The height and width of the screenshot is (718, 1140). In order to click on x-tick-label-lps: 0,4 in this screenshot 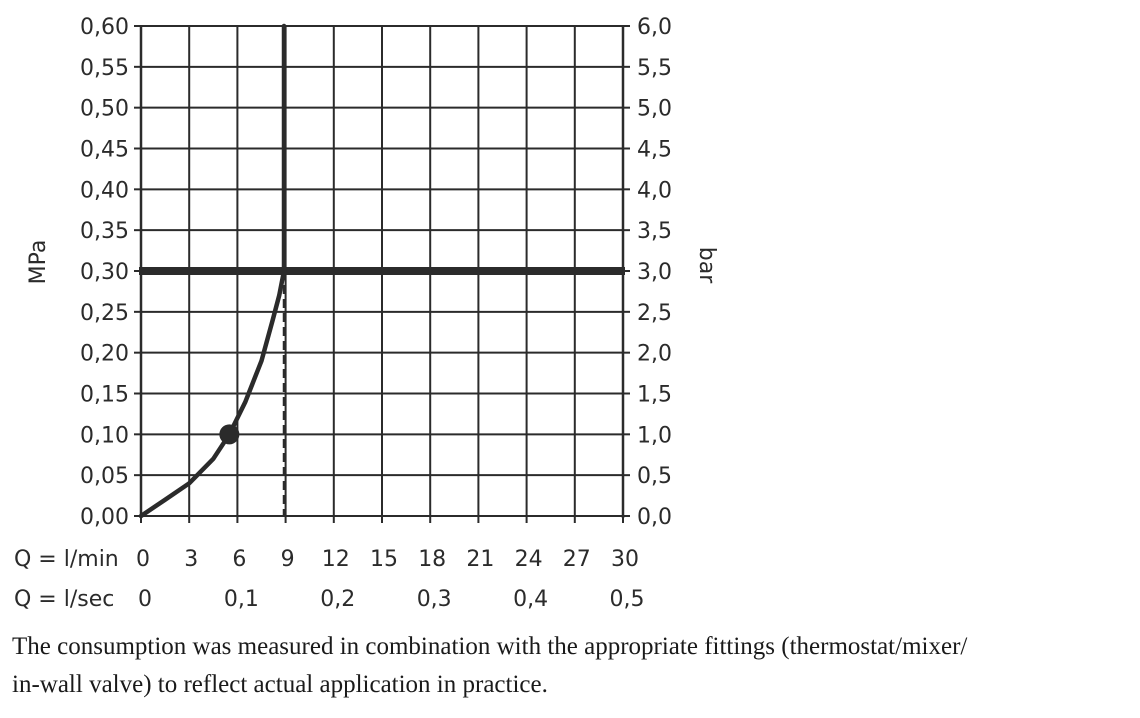, I will do `click(530, 599)`.